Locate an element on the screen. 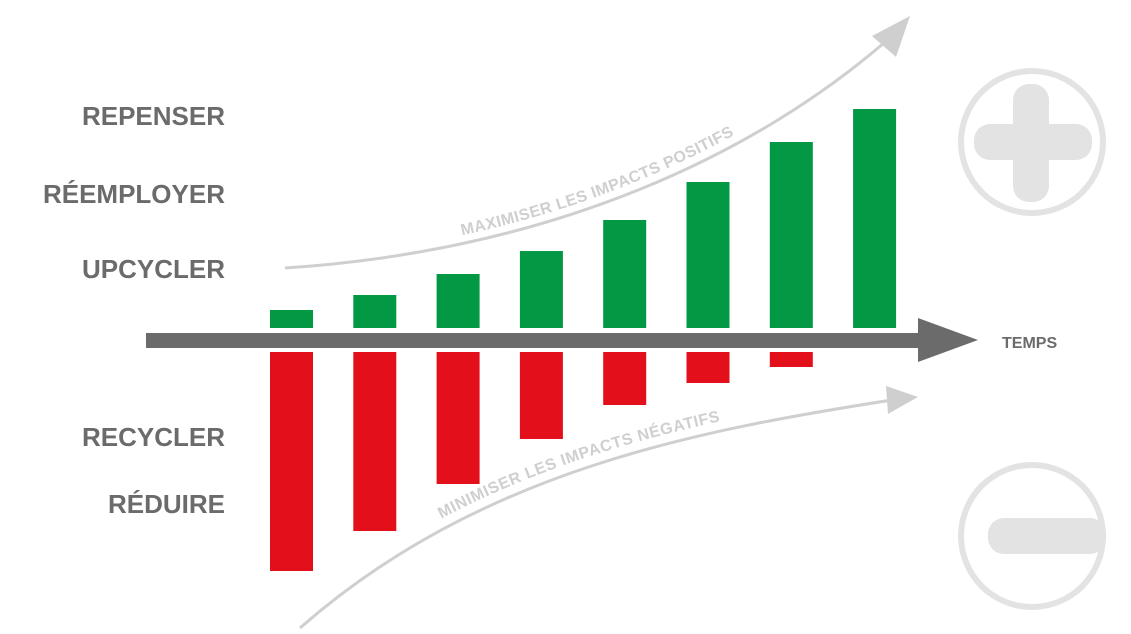  label-reemployer: RÉEMPLOYER is located at coordinates (133, 194).